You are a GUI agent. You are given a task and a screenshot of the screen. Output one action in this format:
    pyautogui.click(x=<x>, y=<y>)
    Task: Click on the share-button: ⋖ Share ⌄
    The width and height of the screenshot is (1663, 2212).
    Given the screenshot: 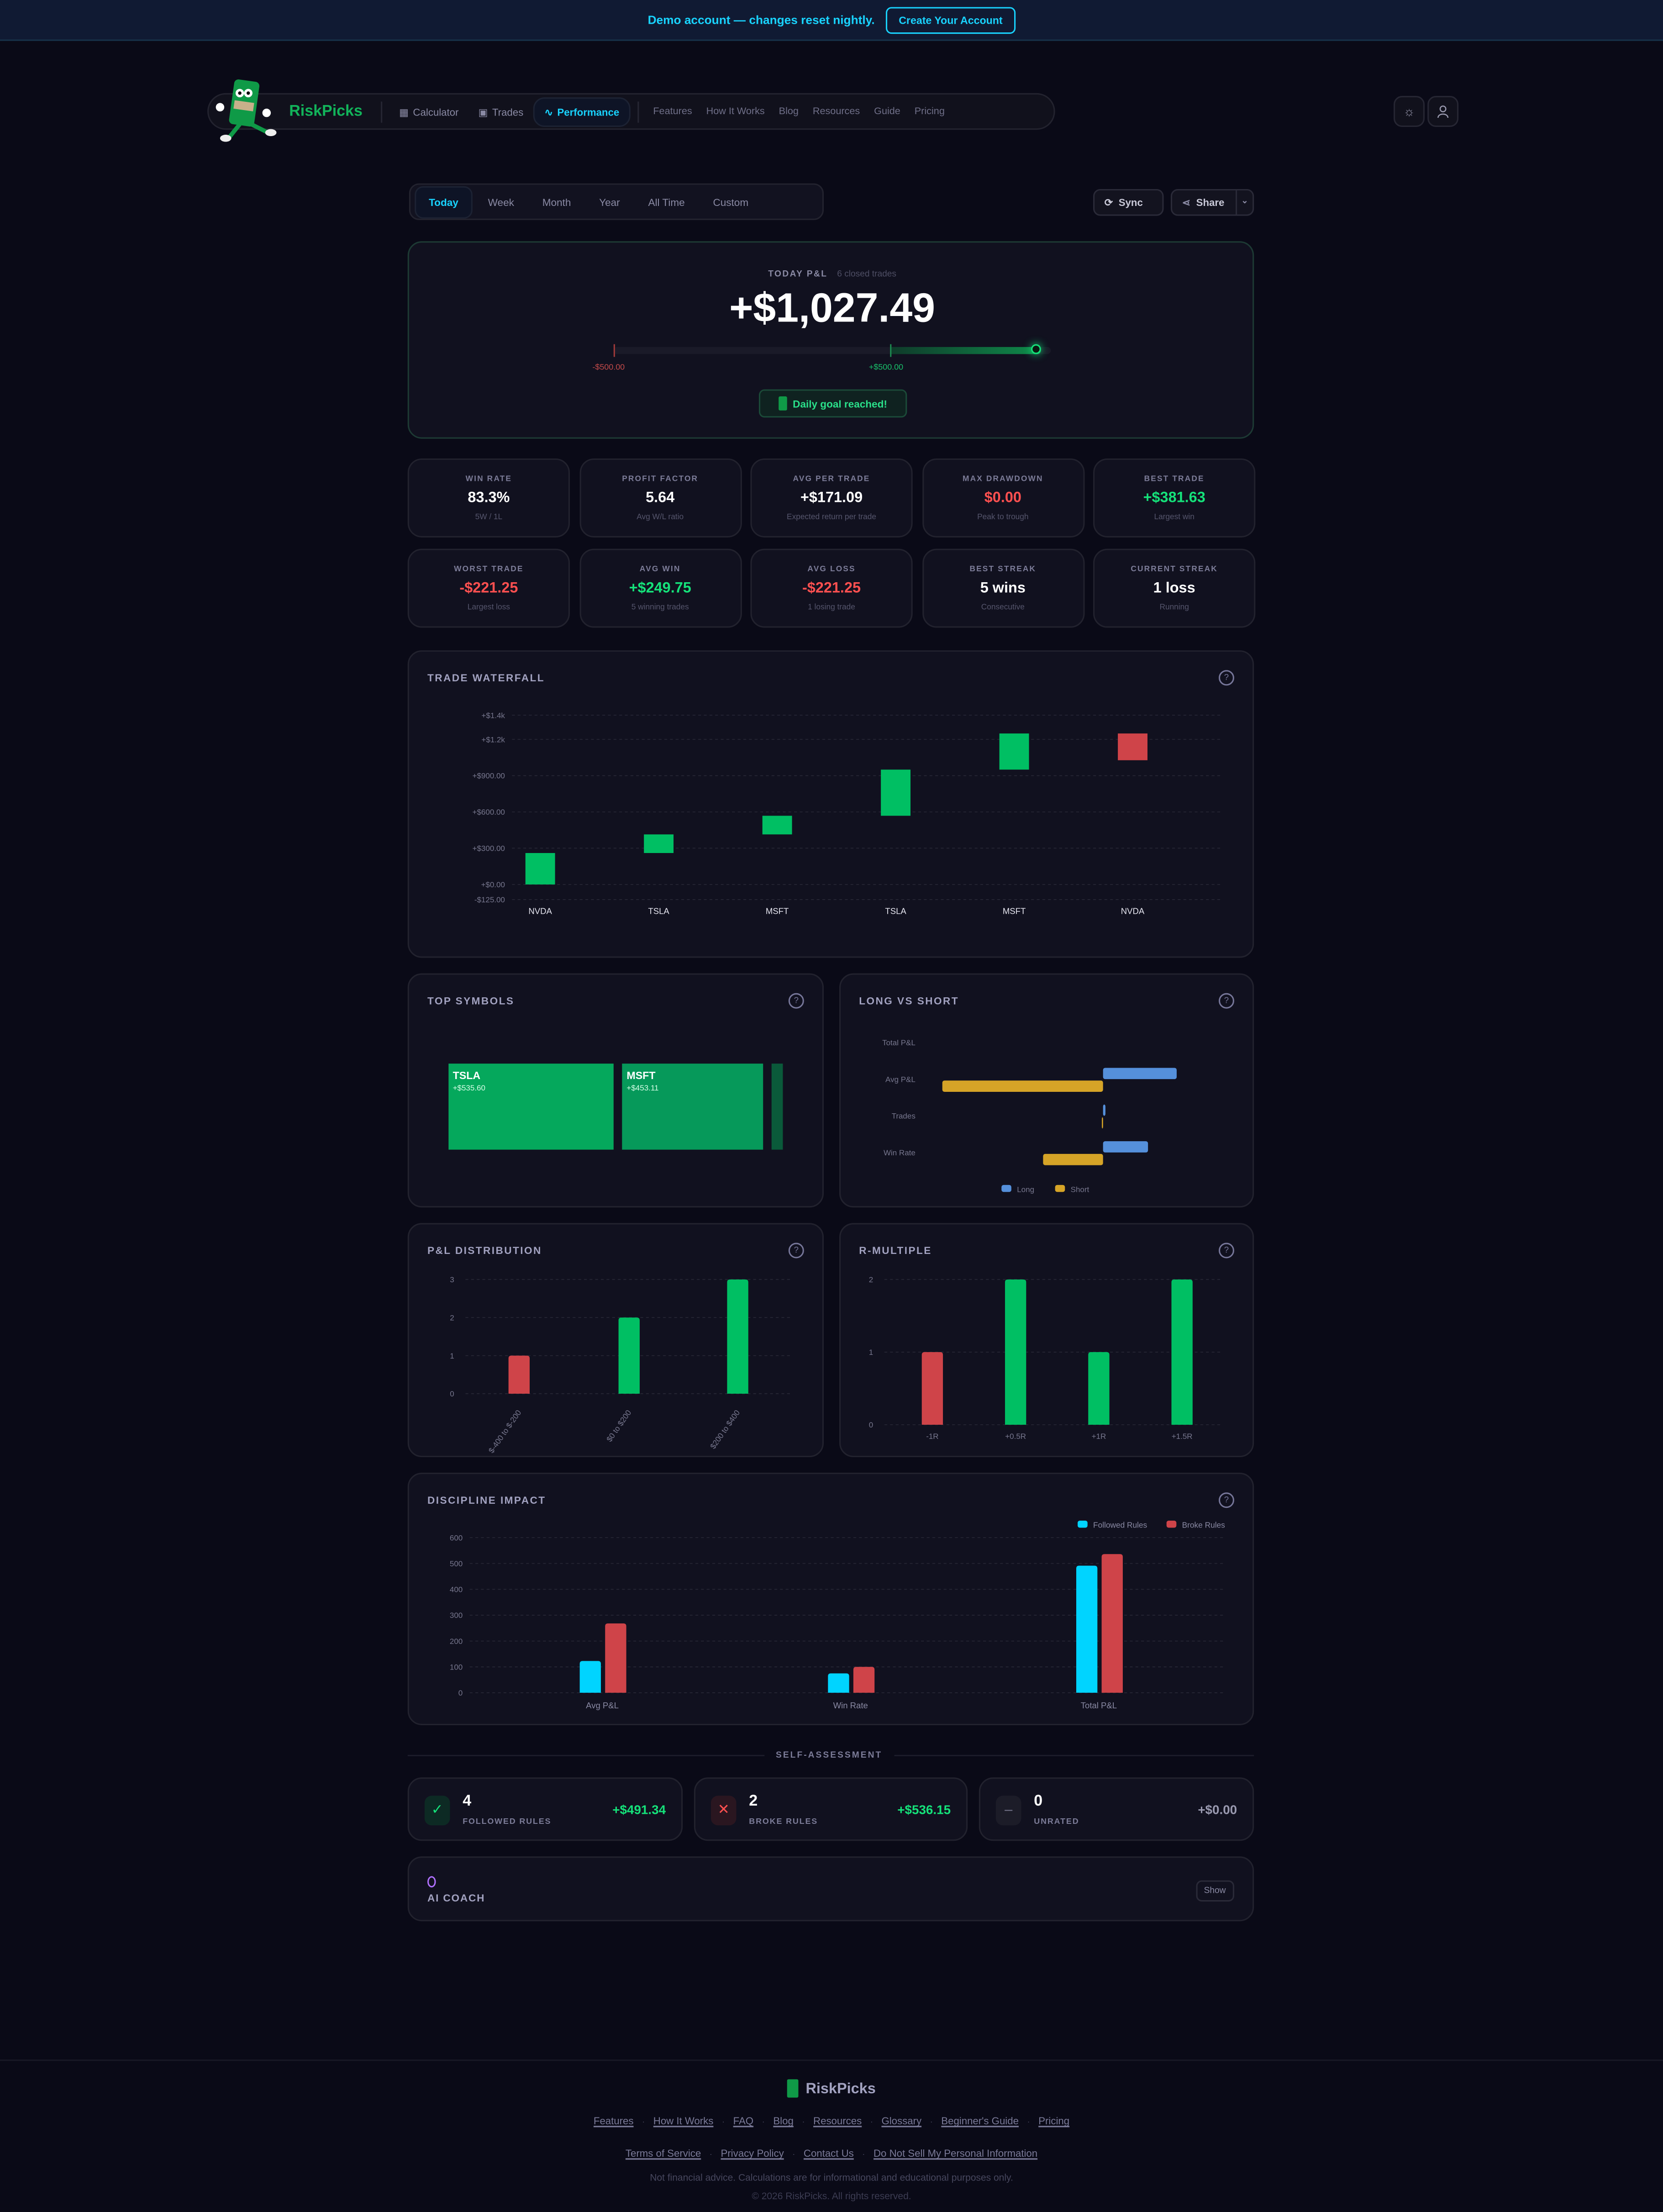 What is the action you would take?
    pyautogui.click(x=1212, y=202)
    